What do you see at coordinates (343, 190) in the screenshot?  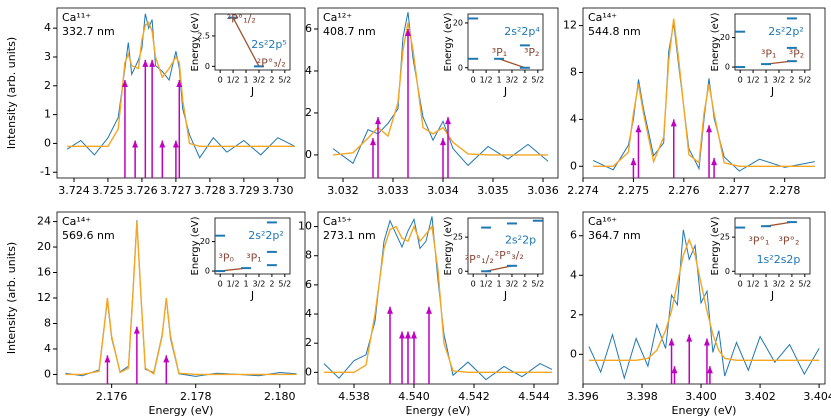 I see `x-tick-label: 3.032` at bounding box center [343, 190].